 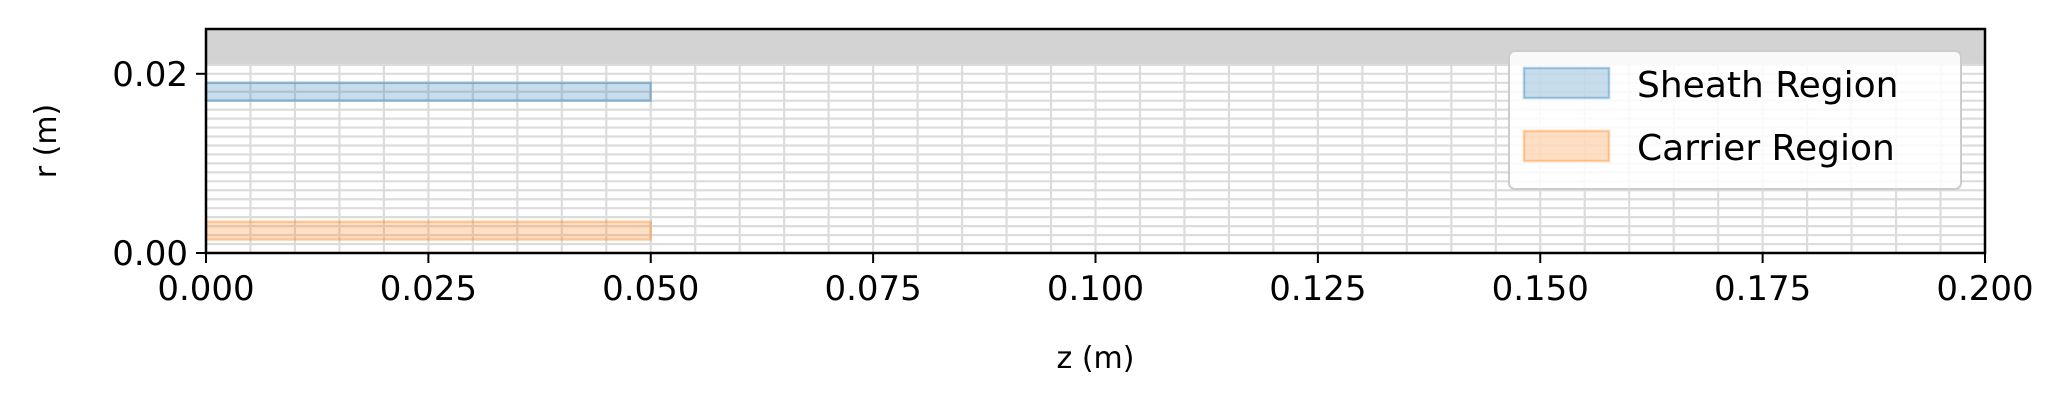 What do you see at coordinates (650, 289) in the screenshot?
I see `x-tick-label: 0.050` at bounding box center [650, 289].